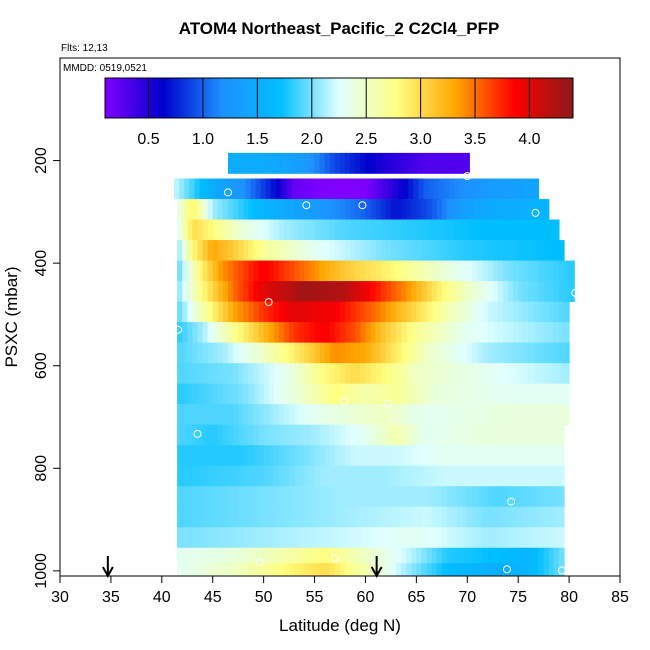 The height and width of the screenshot is (650, 650). Describe the element at coordinates (213, 597) in the screenshot. I see `x-tick-label: 45` at that location.